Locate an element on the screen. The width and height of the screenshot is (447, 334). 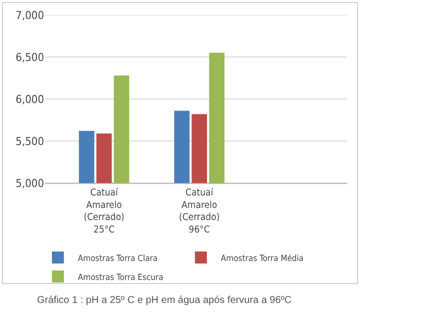
legend-label: Amostras Torra Clara is located at coordinates (118, 259).